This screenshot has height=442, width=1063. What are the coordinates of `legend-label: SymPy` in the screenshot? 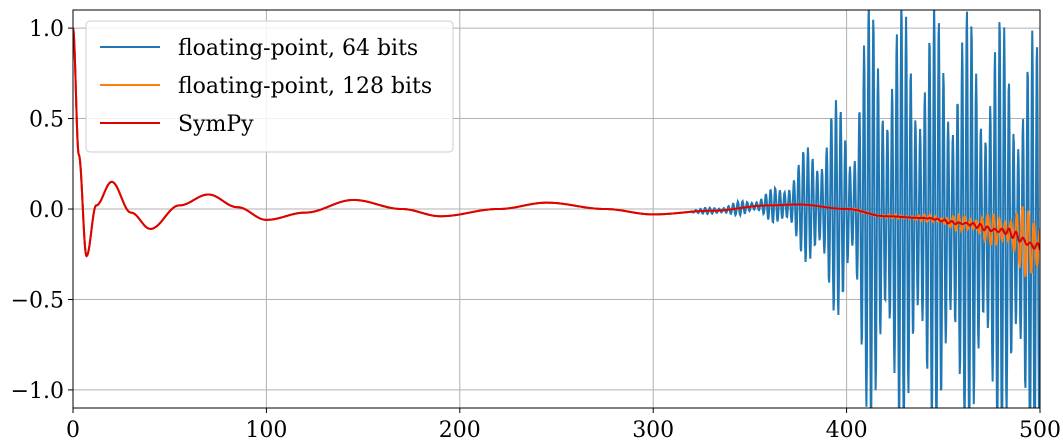 It's located at (216, 124).